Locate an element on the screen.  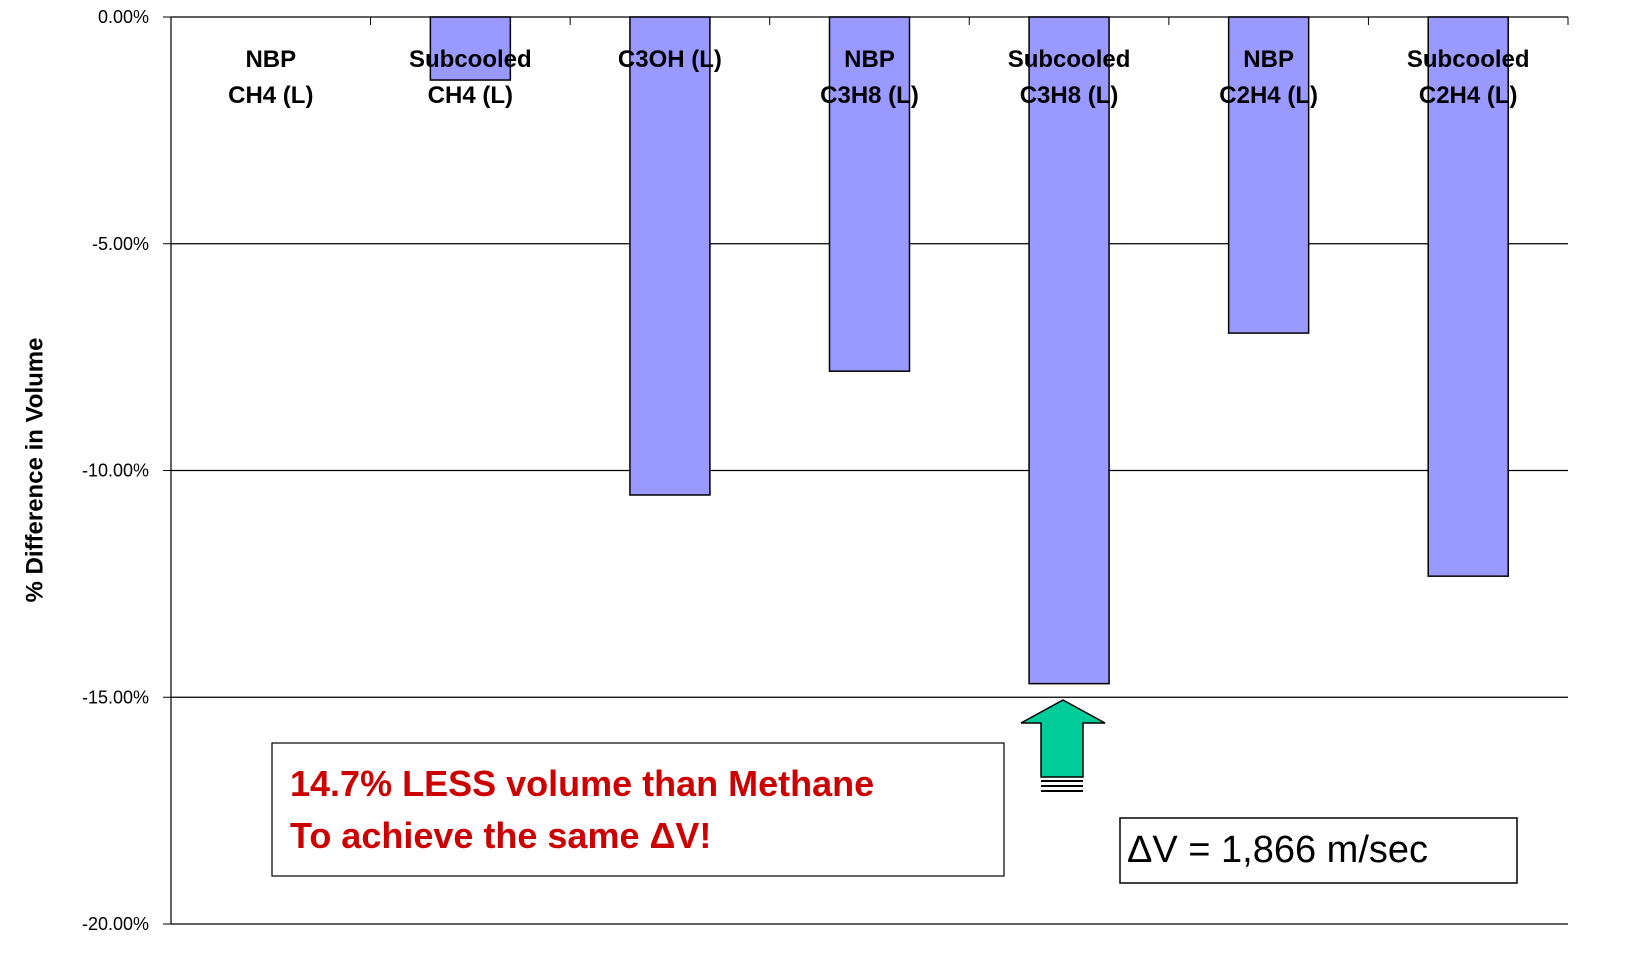
y-tick-label: -20.00% is located at coordinates (115, 924).